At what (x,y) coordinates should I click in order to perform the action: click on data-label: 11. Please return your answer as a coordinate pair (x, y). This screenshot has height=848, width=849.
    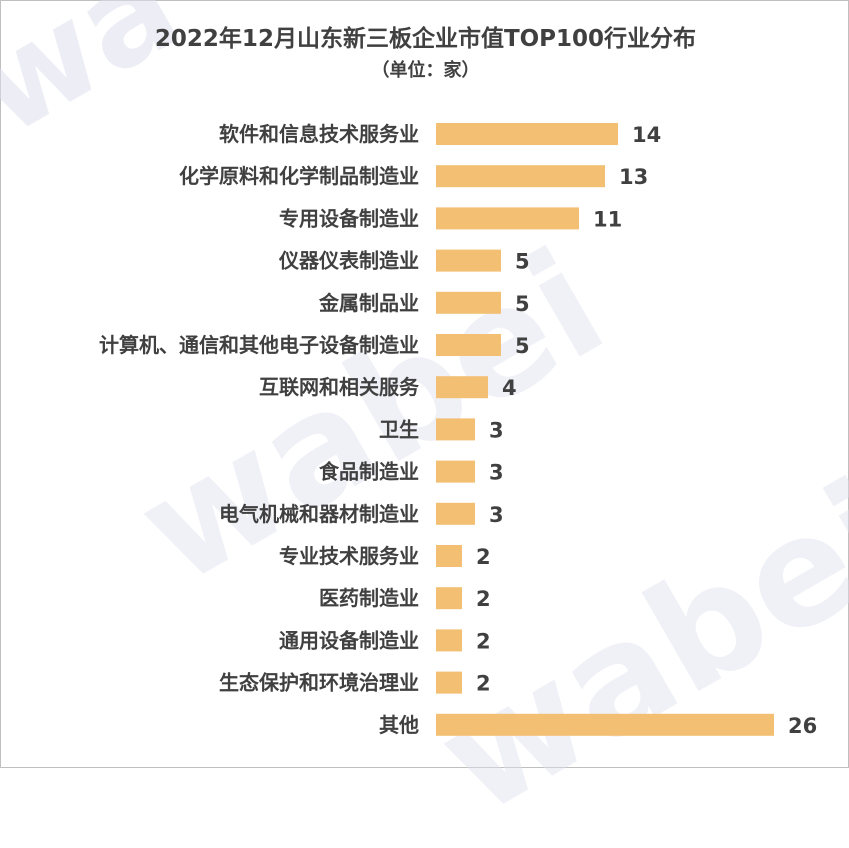
    Looking at the image, I should click on (607, 219).